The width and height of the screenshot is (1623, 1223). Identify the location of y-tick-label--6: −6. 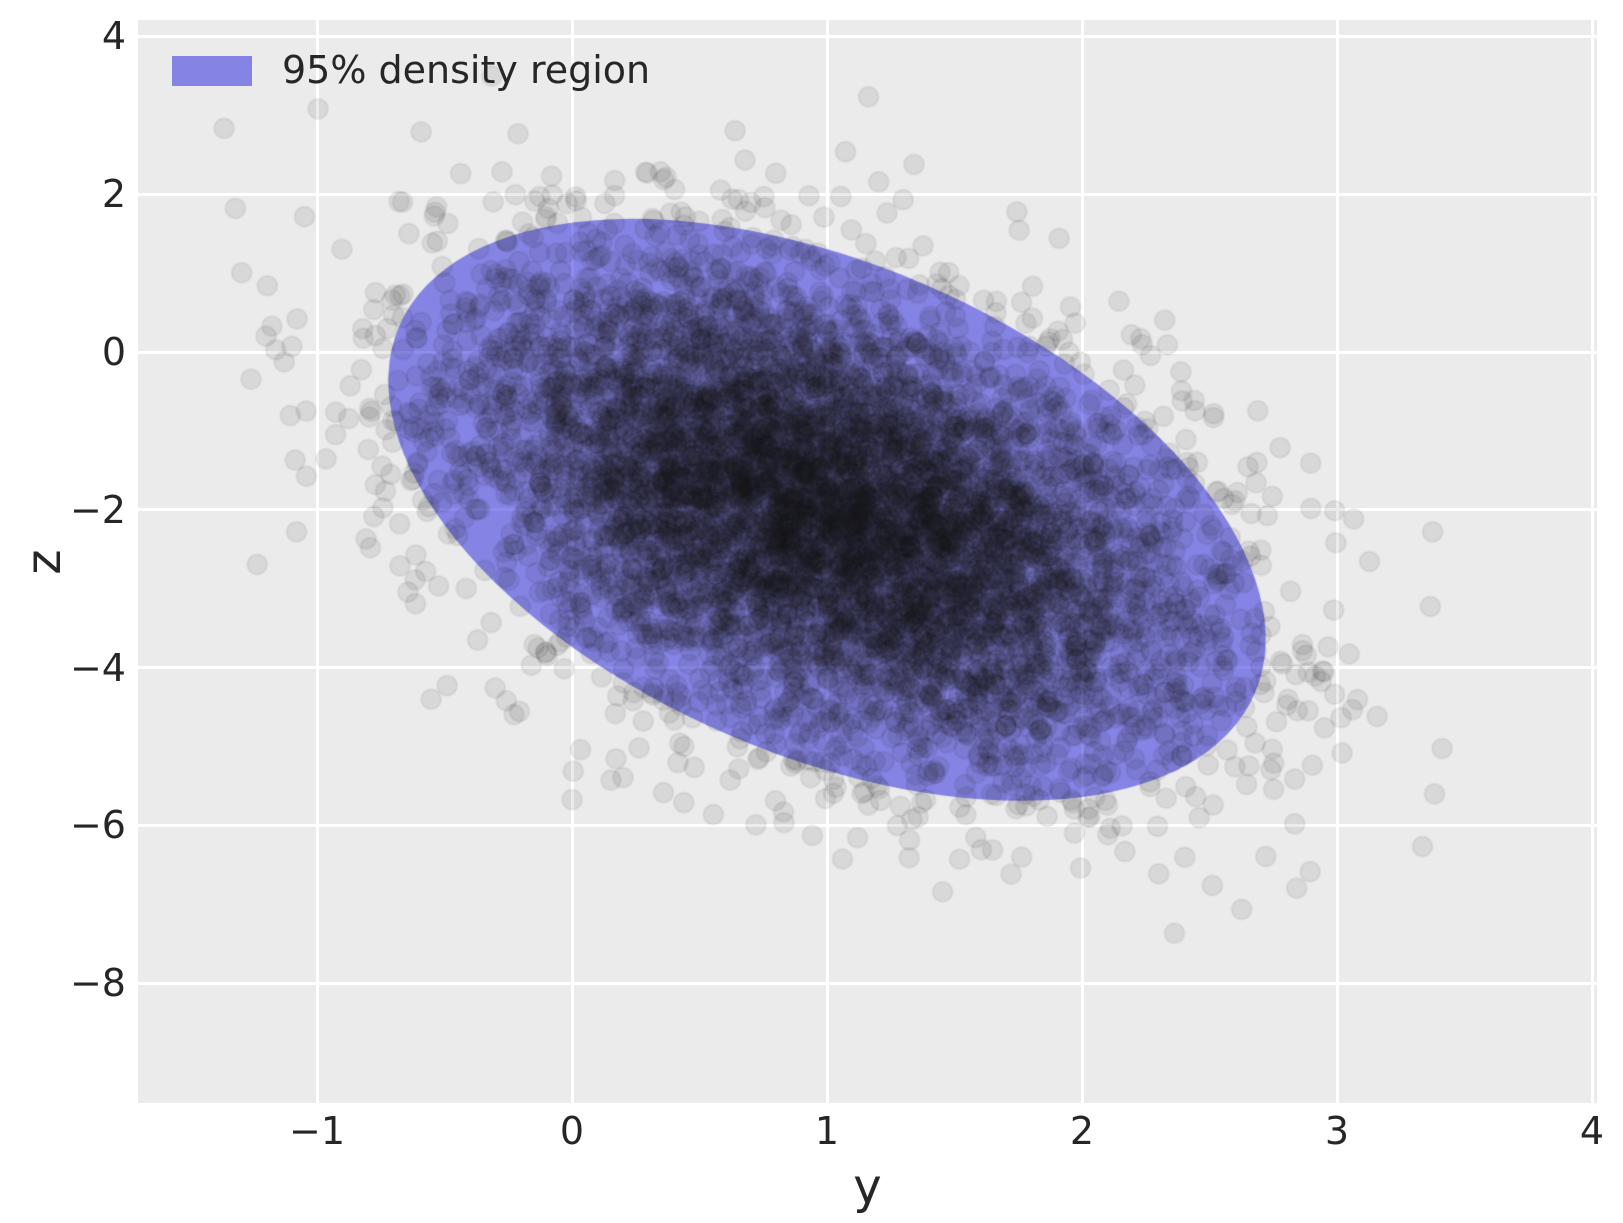
(97, 825).